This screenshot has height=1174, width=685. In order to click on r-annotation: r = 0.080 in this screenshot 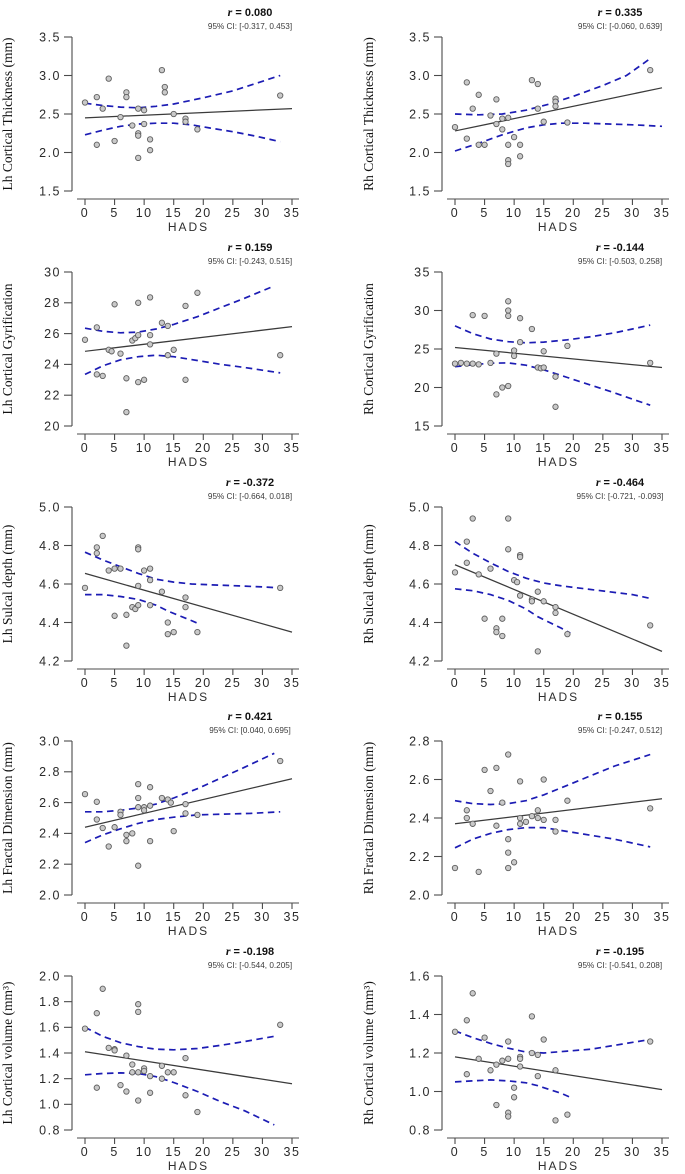, I will do `click(250, 12)`.